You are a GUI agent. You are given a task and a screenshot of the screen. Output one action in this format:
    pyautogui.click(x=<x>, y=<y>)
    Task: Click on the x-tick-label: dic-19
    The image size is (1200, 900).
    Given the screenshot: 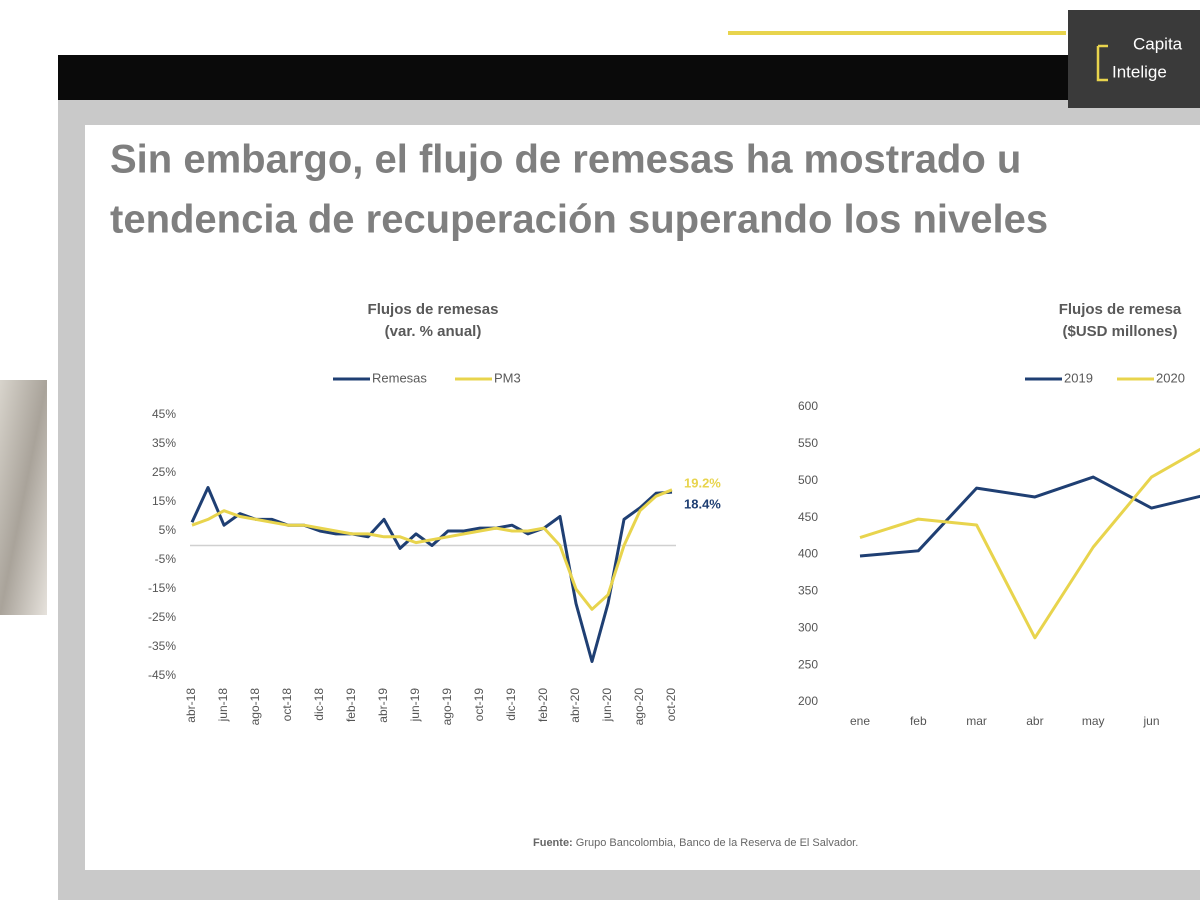 What is the action you would take?
    pyautogui.click(x=511, y=704)
    